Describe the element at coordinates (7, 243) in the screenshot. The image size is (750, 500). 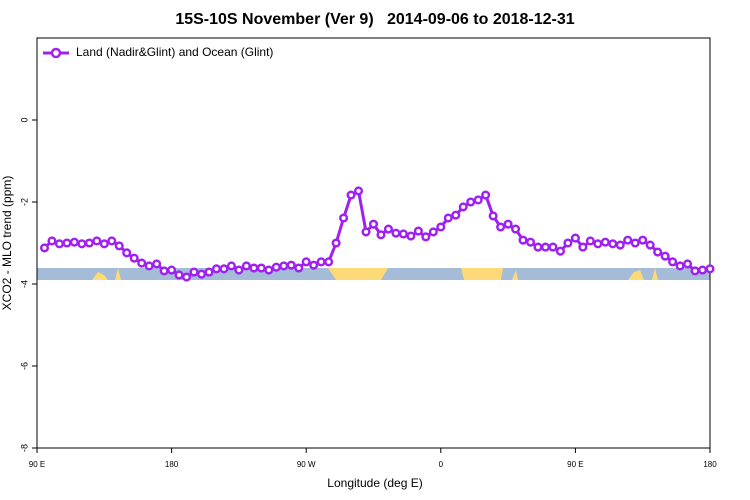
I see `y-axis-label: XCO2 - MLO trend (ppm)` at that location.